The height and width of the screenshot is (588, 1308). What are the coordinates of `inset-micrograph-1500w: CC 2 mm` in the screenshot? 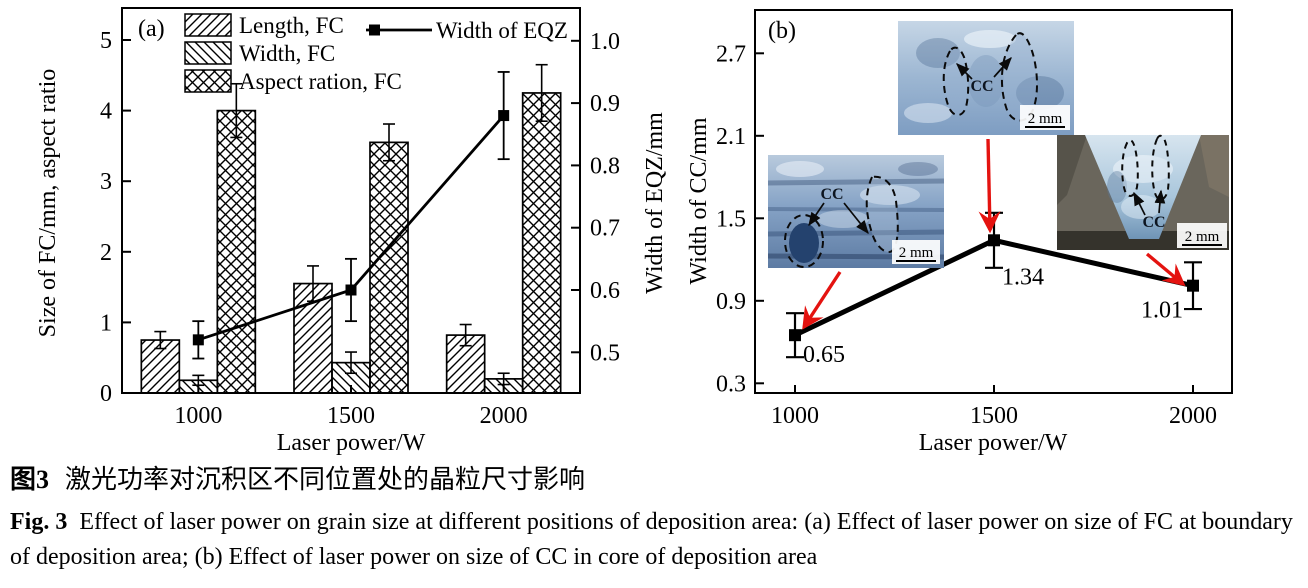 It's located at (986, 78).